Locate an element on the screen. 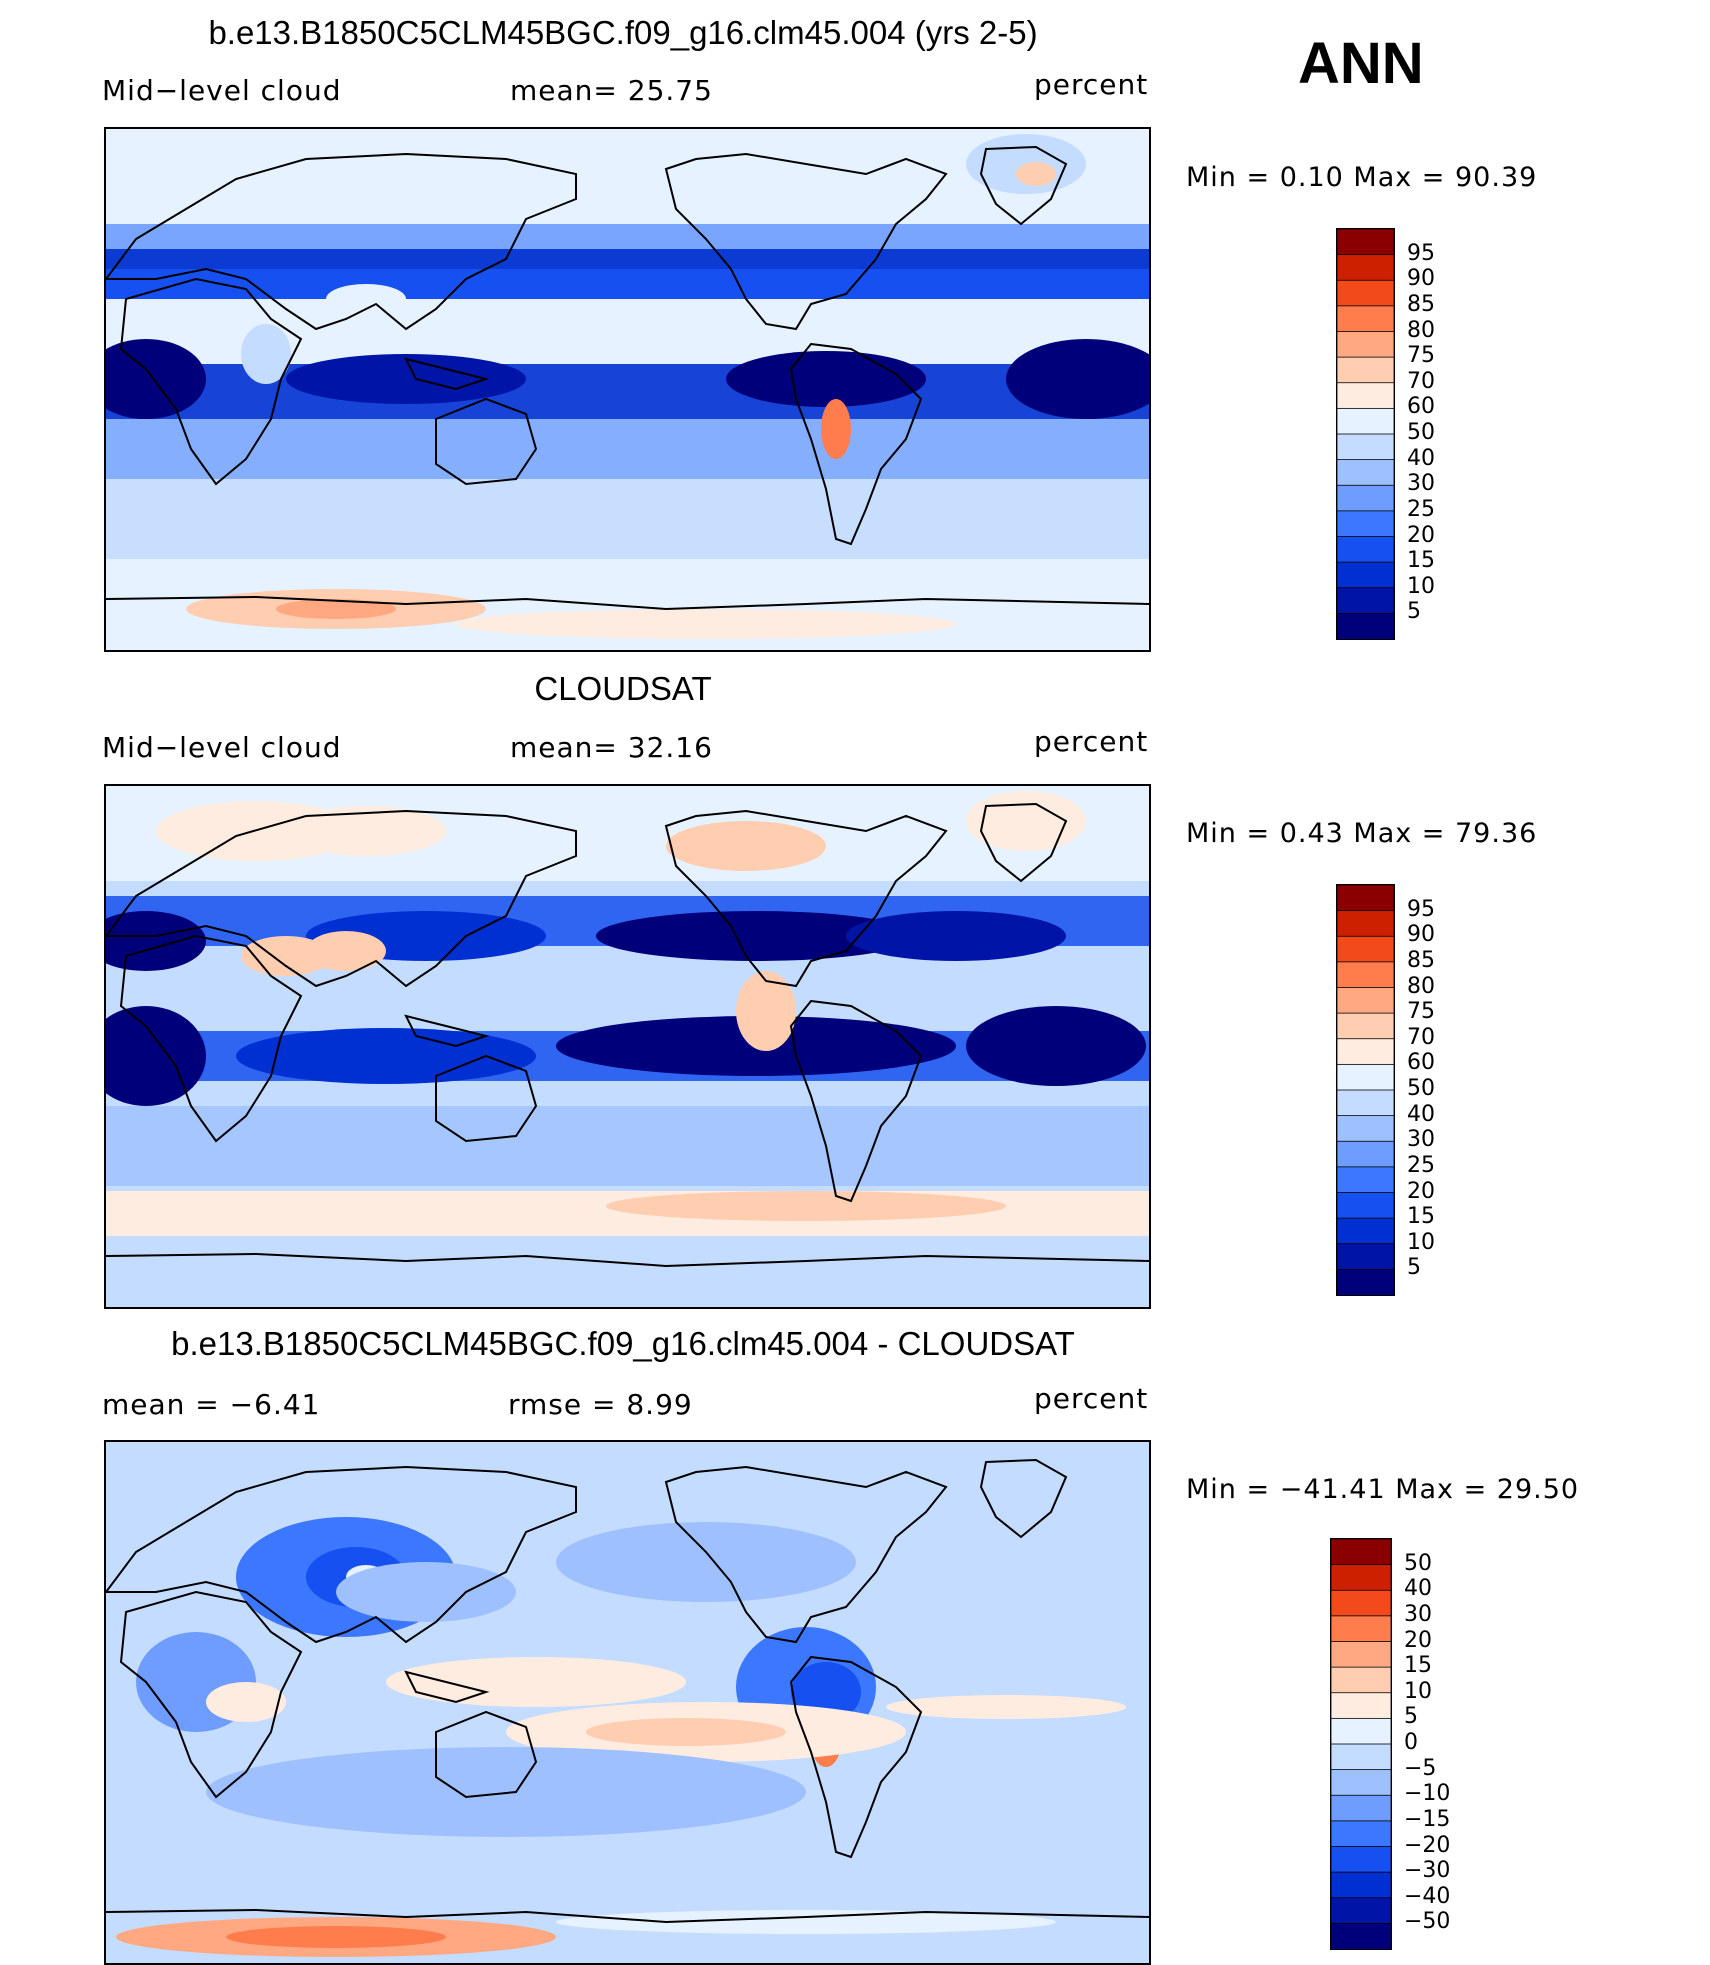 The height and width of the screenshot is (1965, 1710). colorbar-tick-label: 0 is located at coordinates (1411, 1742).